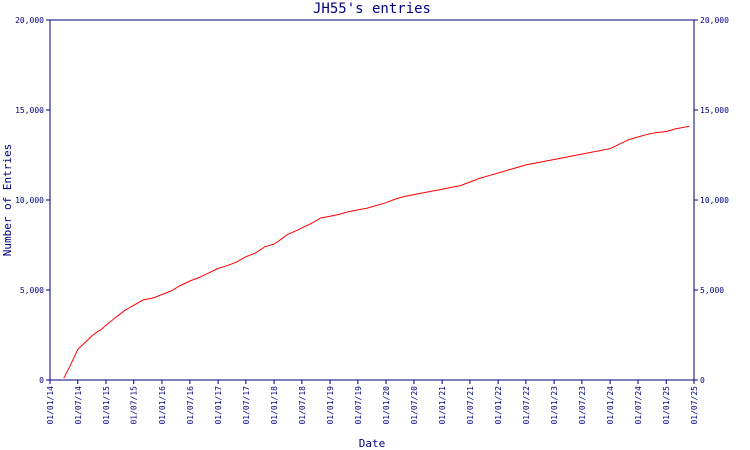 This screenshot has height=450, width=750. I want to click on y-tick-label-right: 0, so click(702, 380).